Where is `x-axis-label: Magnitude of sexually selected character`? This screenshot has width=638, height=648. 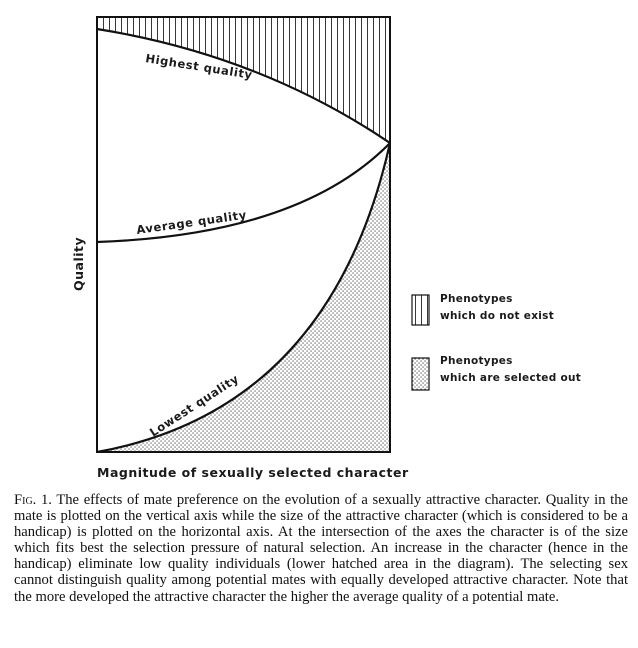 x-axis-label: Magnitude of sexually selected character is located at coordinates (253, 472).